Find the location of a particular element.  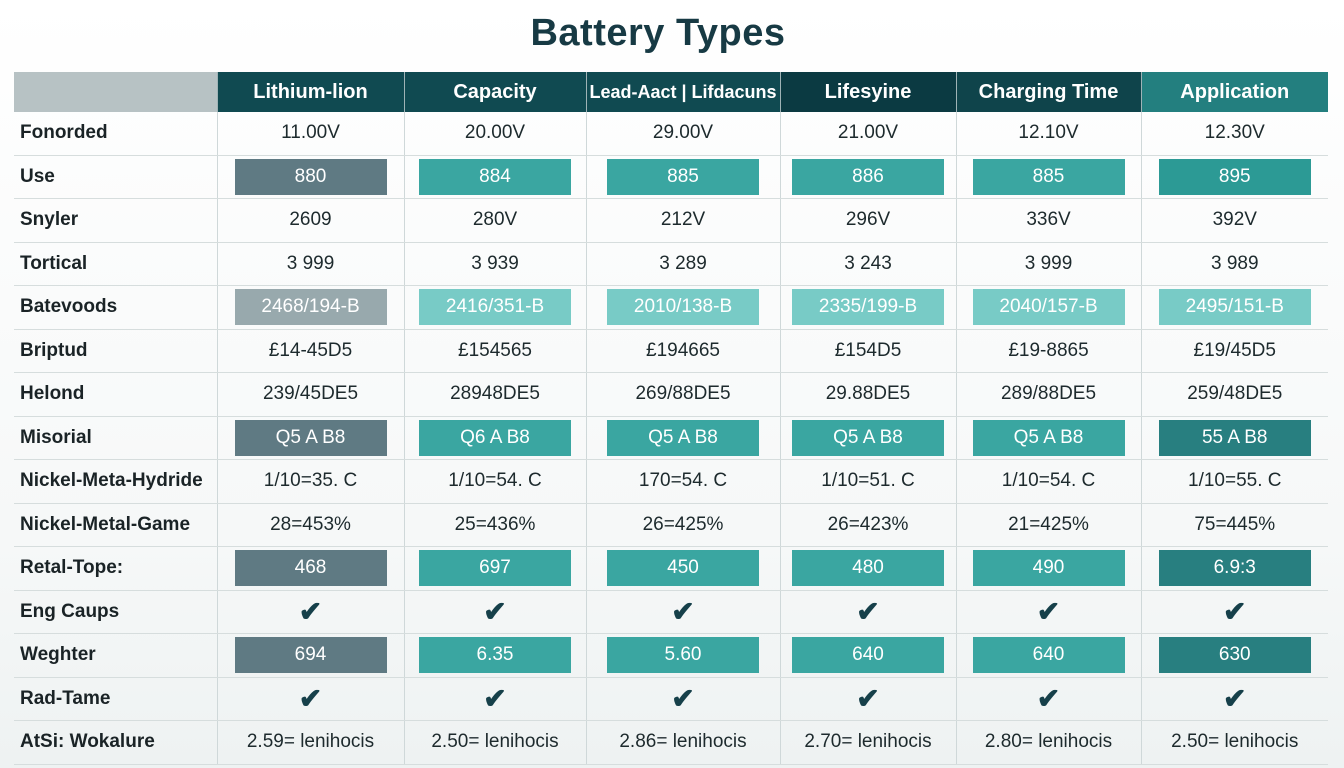

table-row: Use 880 884 885 886 885 895 is located at coordinates (671, 177).